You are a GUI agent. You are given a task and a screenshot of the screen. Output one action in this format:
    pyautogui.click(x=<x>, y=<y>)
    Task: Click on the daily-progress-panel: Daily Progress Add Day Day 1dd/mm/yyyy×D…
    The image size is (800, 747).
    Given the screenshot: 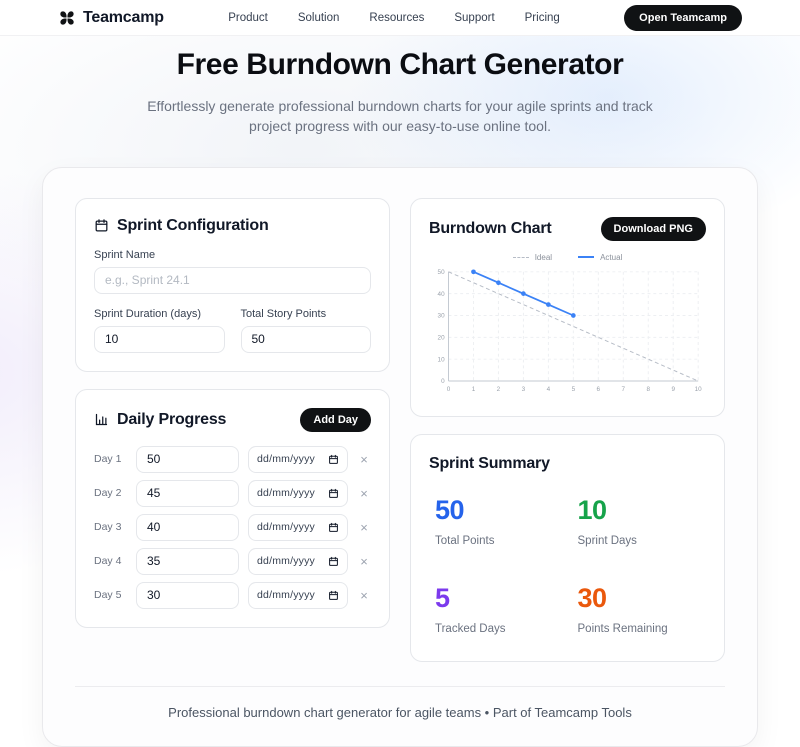 What is the action you would take?
    pyautogui.click(x=232, y=508)
    